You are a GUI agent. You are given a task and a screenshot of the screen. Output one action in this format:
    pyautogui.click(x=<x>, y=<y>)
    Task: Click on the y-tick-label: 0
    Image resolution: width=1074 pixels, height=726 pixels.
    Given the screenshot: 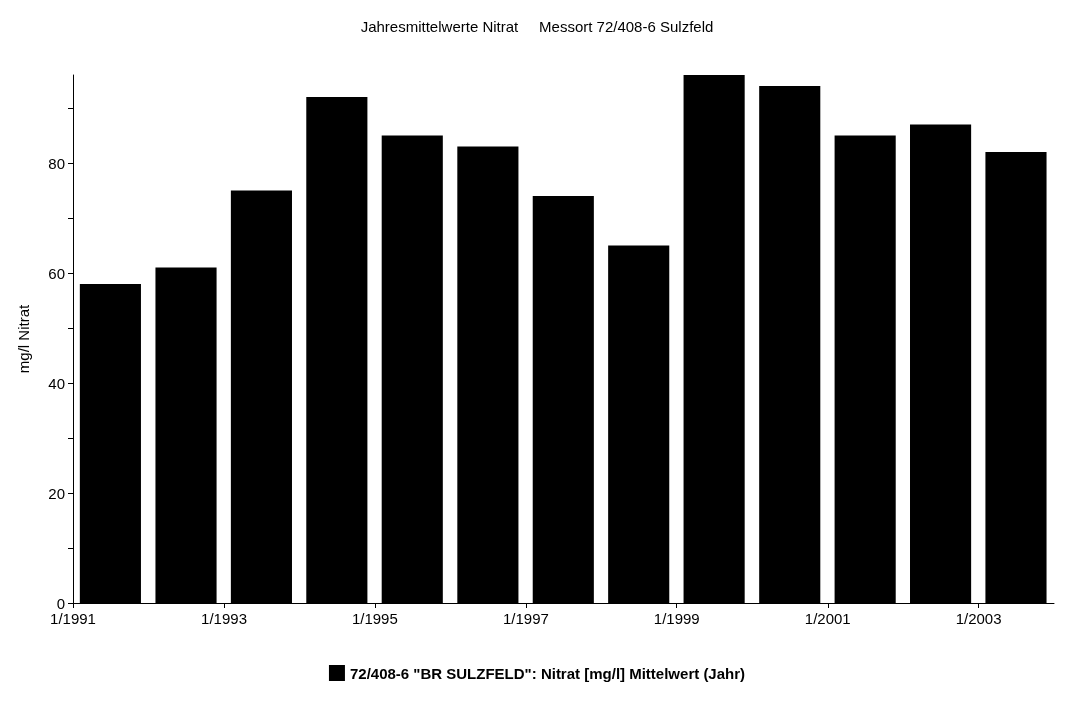 What is the action you would take?
    pyautogui.click(x=60, y=603)
    